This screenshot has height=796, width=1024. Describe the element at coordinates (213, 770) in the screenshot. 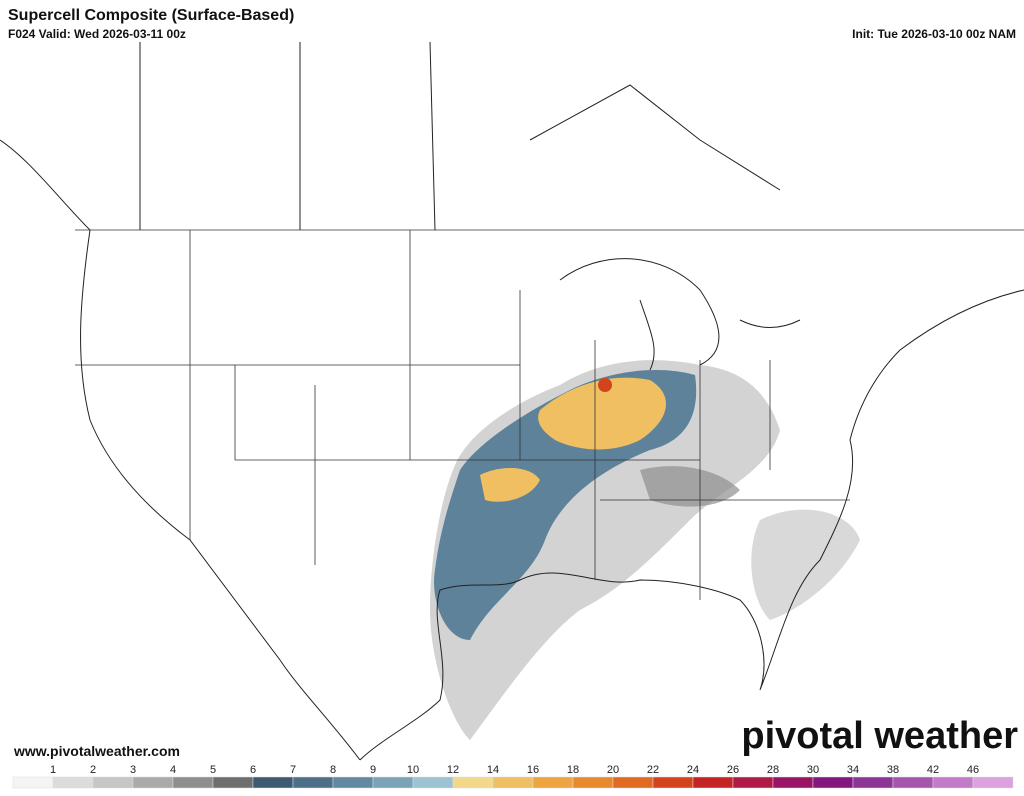

I see `colorbar-label: 5` at that location.